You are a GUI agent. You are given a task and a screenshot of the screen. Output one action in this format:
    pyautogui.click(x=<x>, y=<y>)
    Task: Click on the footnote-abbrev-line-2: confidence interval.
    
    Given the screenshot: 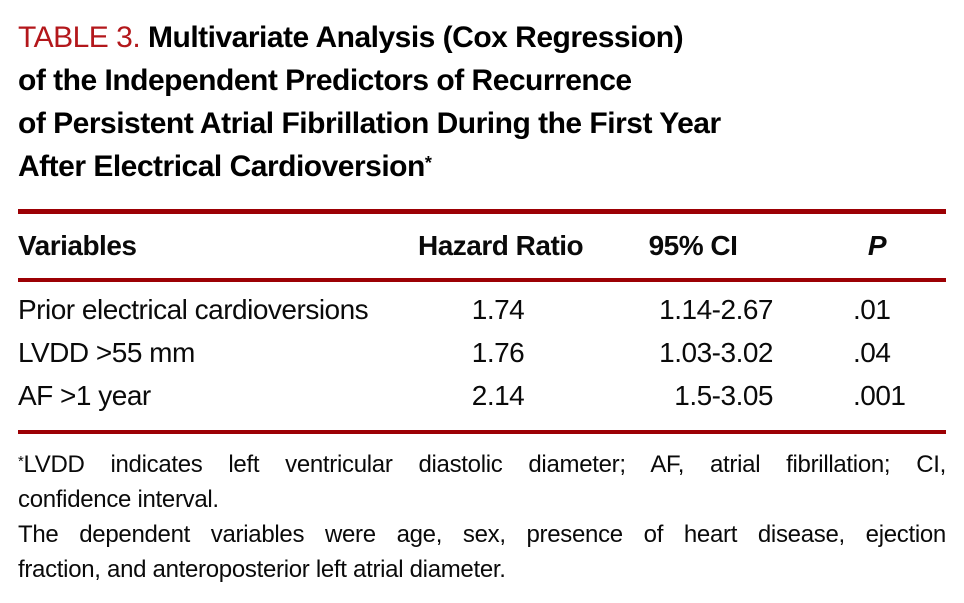 What is the action you would take?
    pyautogui.click(x=118, y=499)
    